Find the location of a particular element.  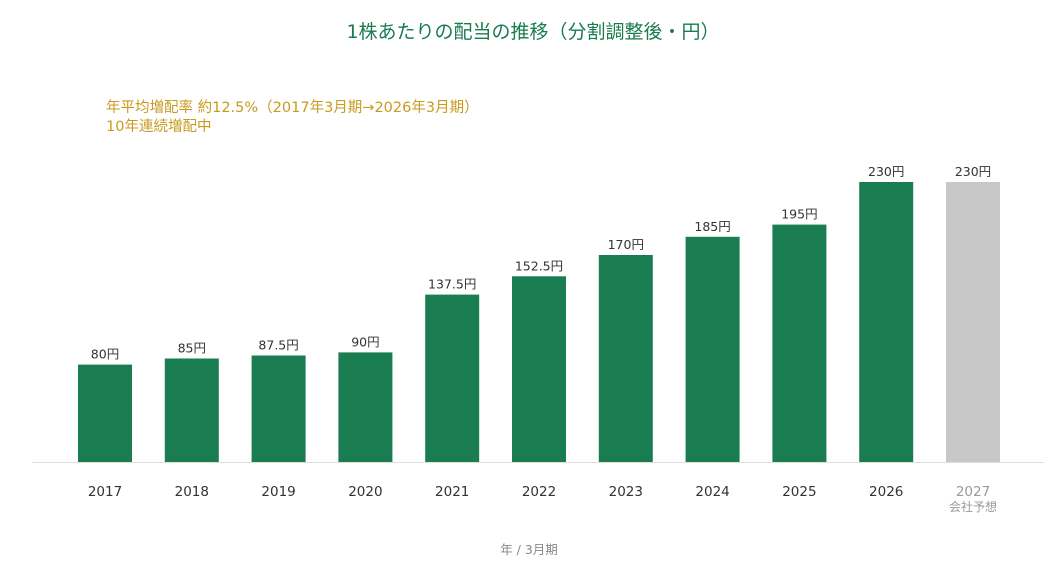

category-label-2018: 2018 is located at coordinates (192, 492).